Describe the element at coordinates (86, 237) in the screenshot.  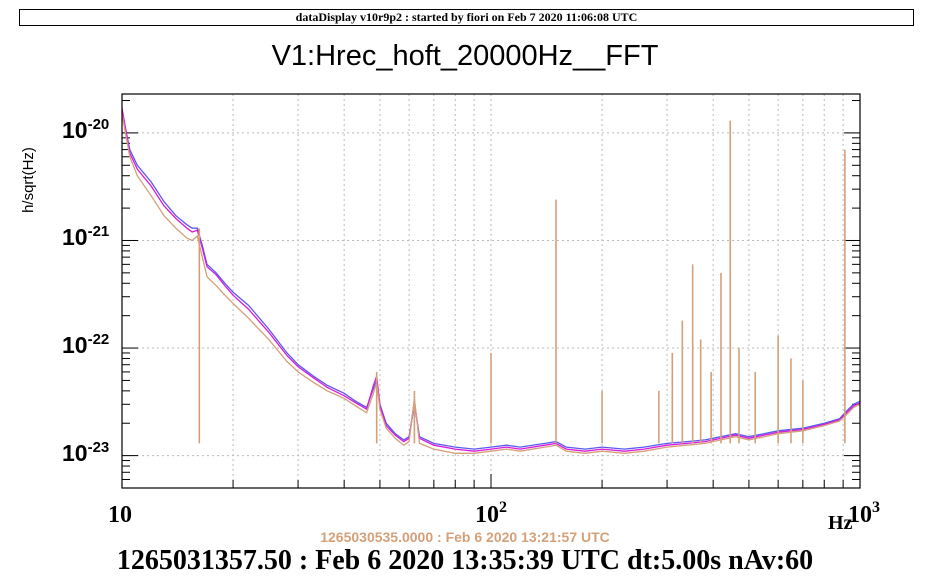
I see `y-tick-label: 10-21` at that location.